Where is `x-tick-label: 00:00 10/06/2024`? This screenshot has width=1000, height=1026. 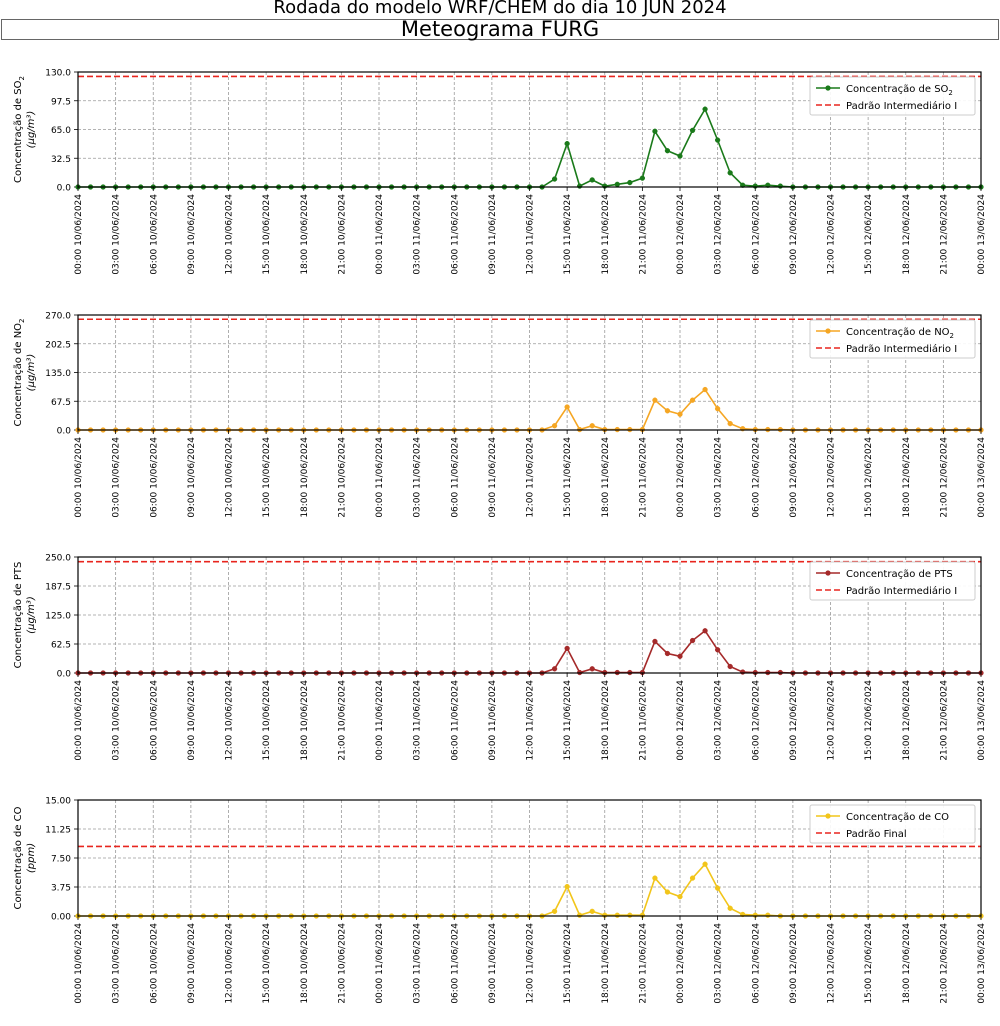 x-tick-label: 00:00 10/06/2024 is located at coordinates (79, 234).